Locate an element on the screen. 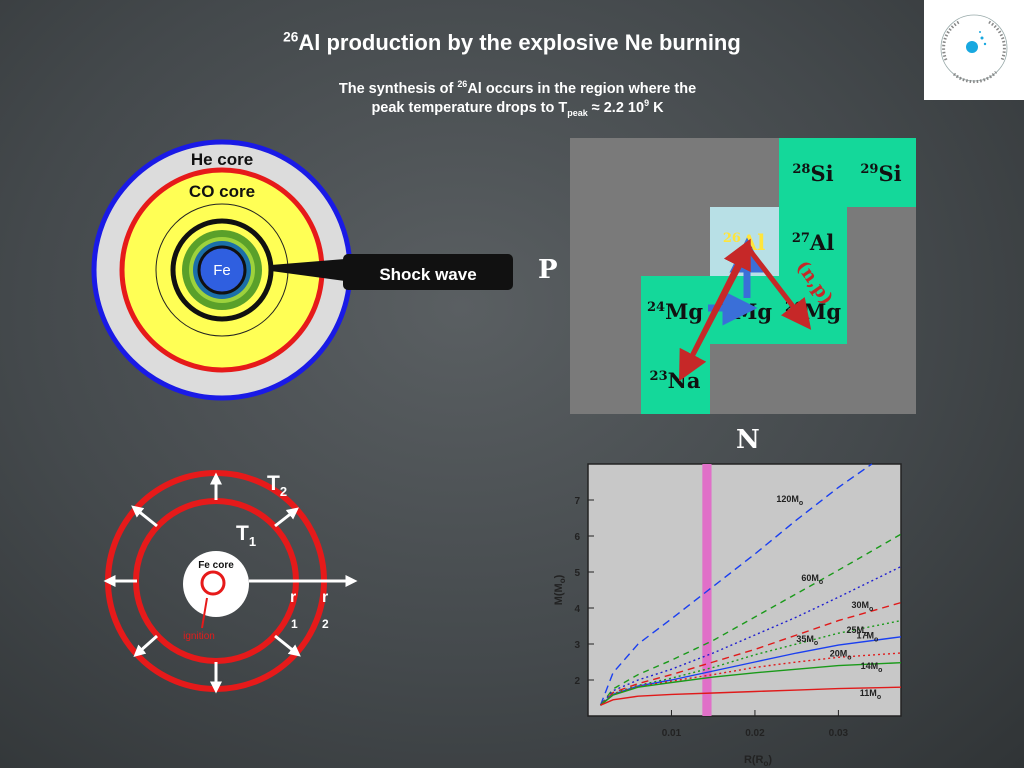  series-label-60m: 60Mo is located at coordinates (812, 579).